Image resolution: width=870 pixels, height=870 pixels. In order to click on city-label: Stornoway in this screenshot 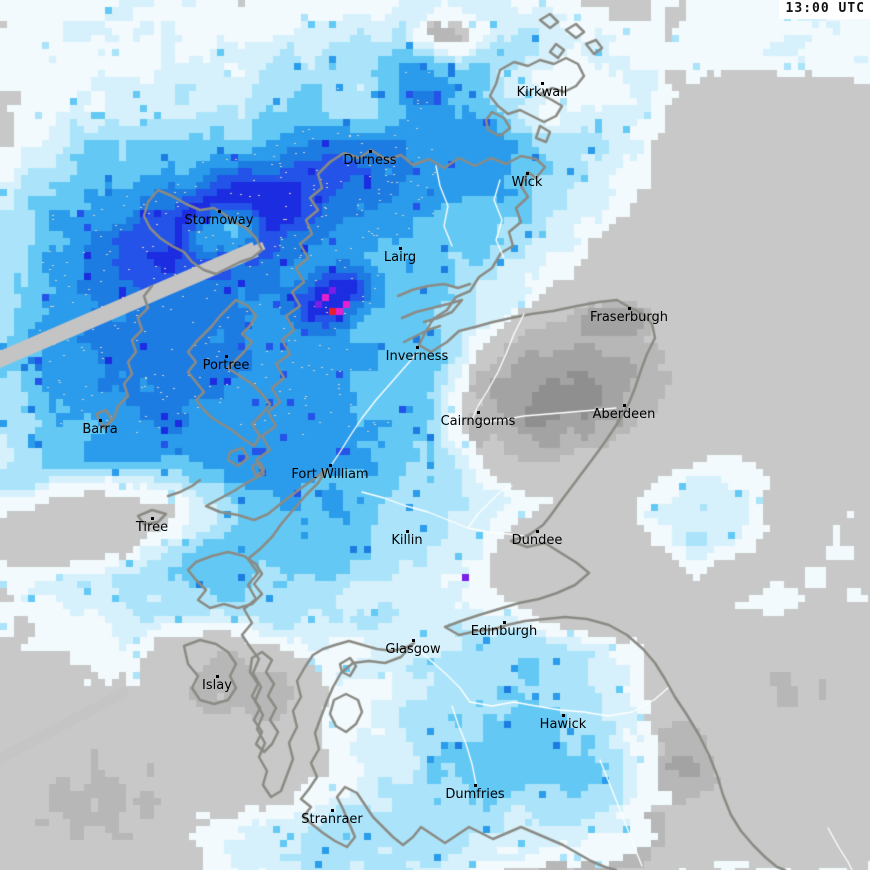, I will do `click(219, 220)`.